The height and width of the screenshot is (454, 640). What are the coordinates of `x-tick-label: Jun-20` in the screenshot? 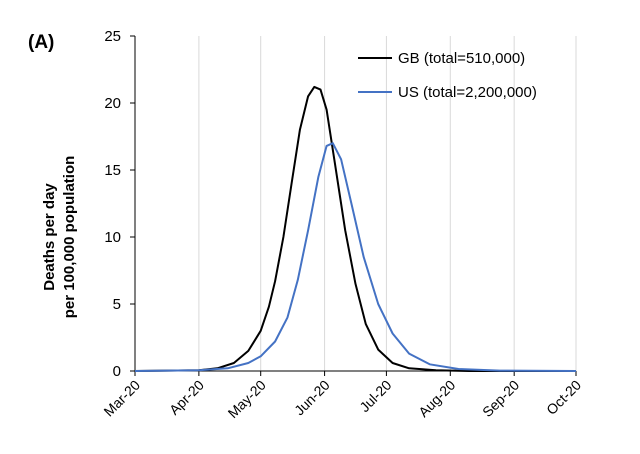 It's located at (312, 398).